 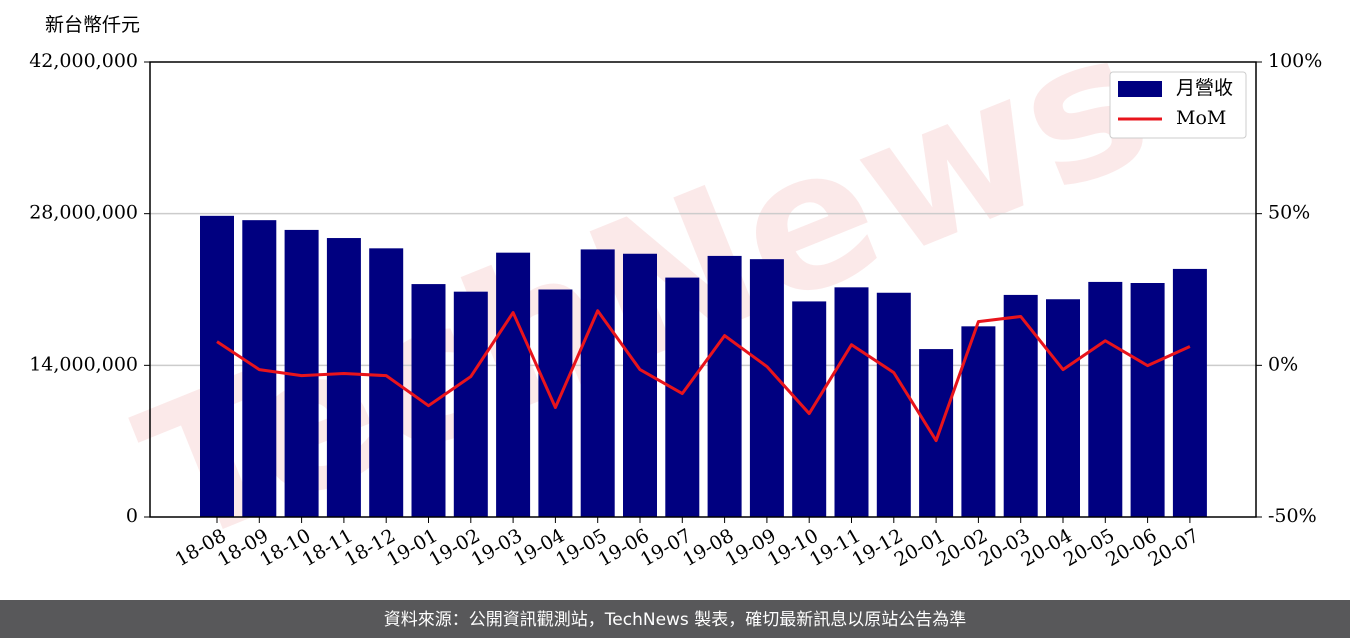 I want to click on y2-tick-label: 0%, so click(x=1283, y=364).